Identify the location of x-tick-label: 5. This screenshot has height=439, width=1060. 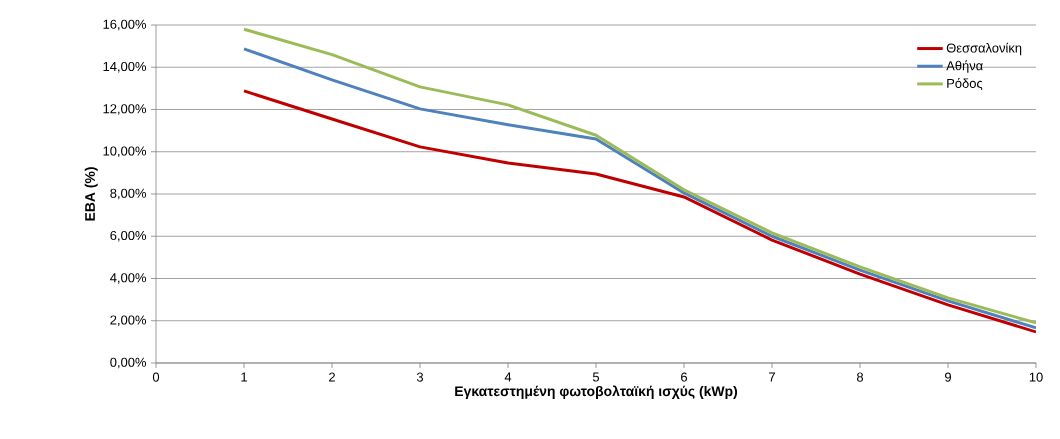
(596, 377).